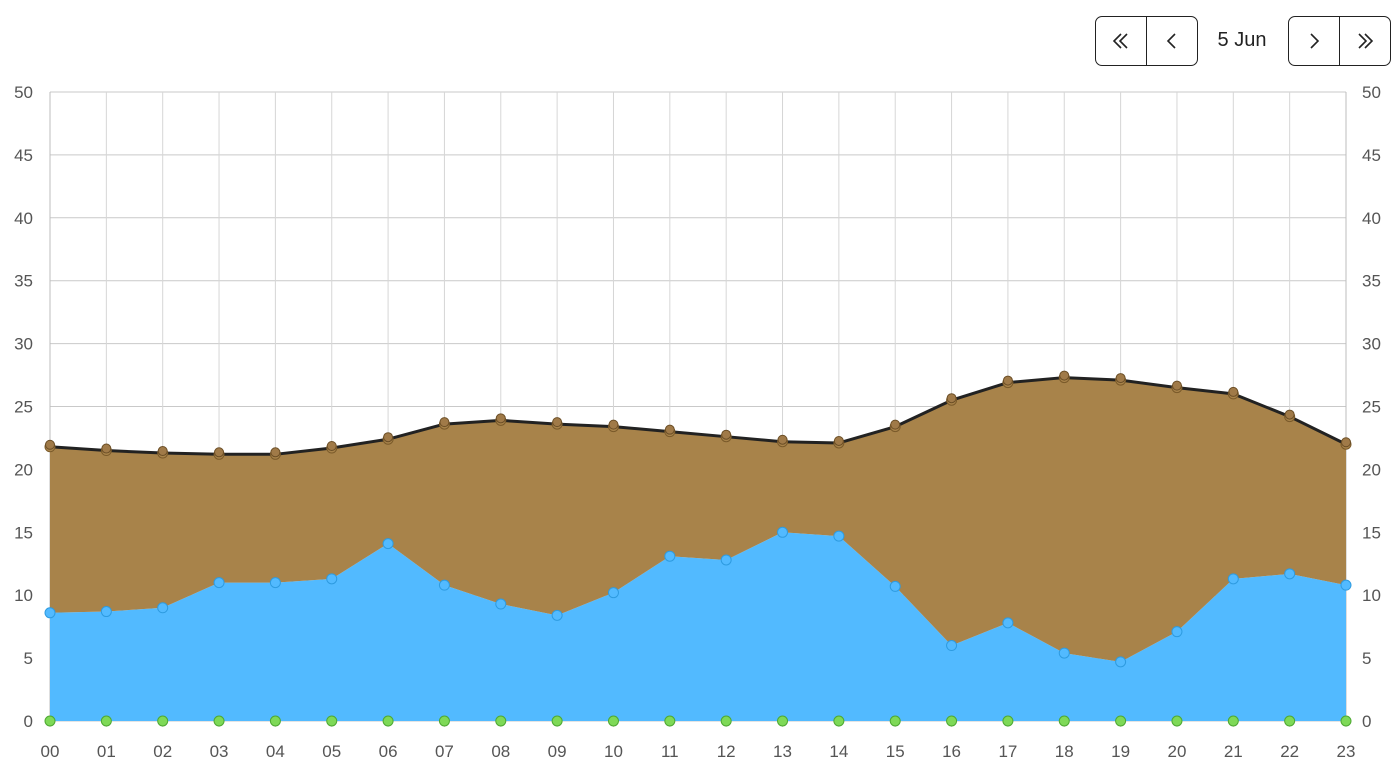 Image resolution: width=1400 pixels, height=771 pixels. I want to click on next-day-button, so click(1314, 41).